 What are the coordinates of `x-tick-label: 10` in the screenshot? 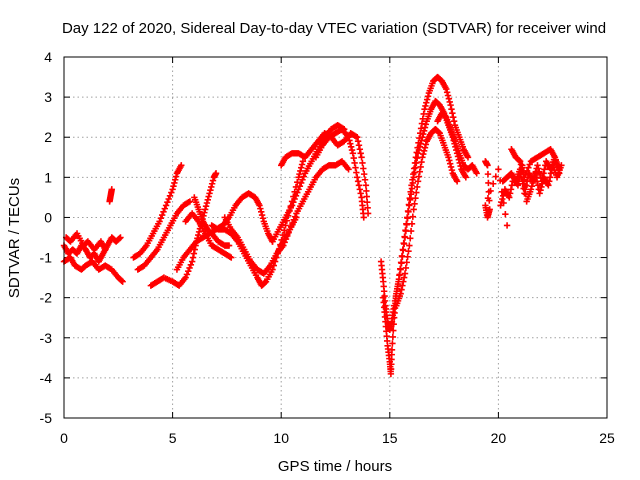 It's located at (281, 438).